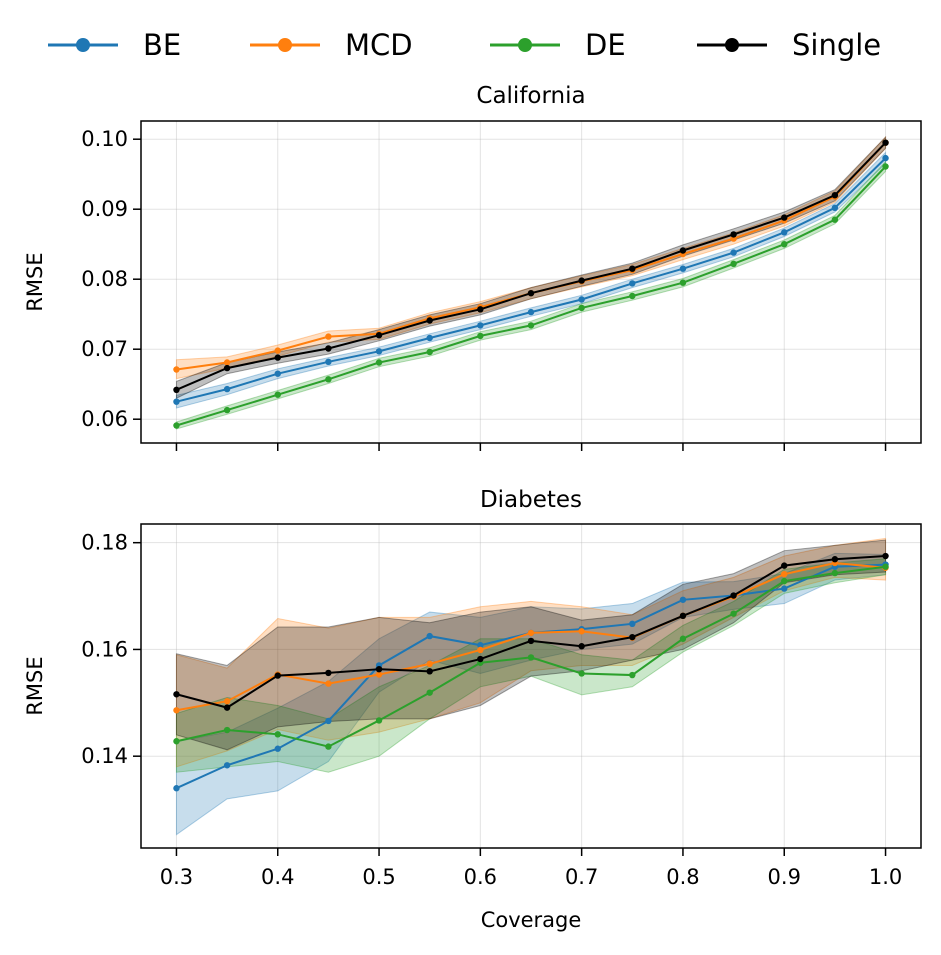  Describe the element at coordinates (605, 45) in the screenshot. I see `legend-label-de: DE` at that location.